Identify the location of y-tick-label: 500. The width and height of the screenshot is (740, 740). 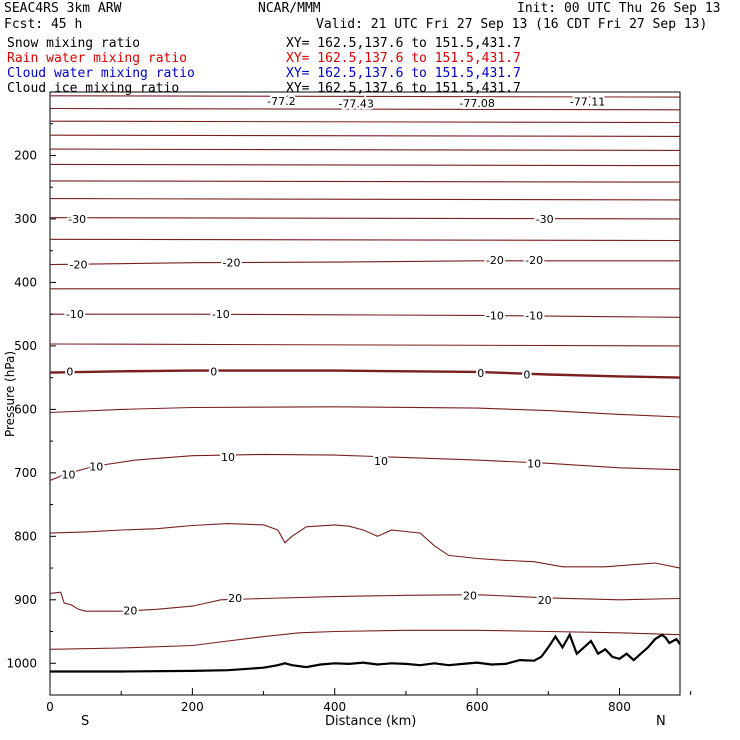
(25, 346).